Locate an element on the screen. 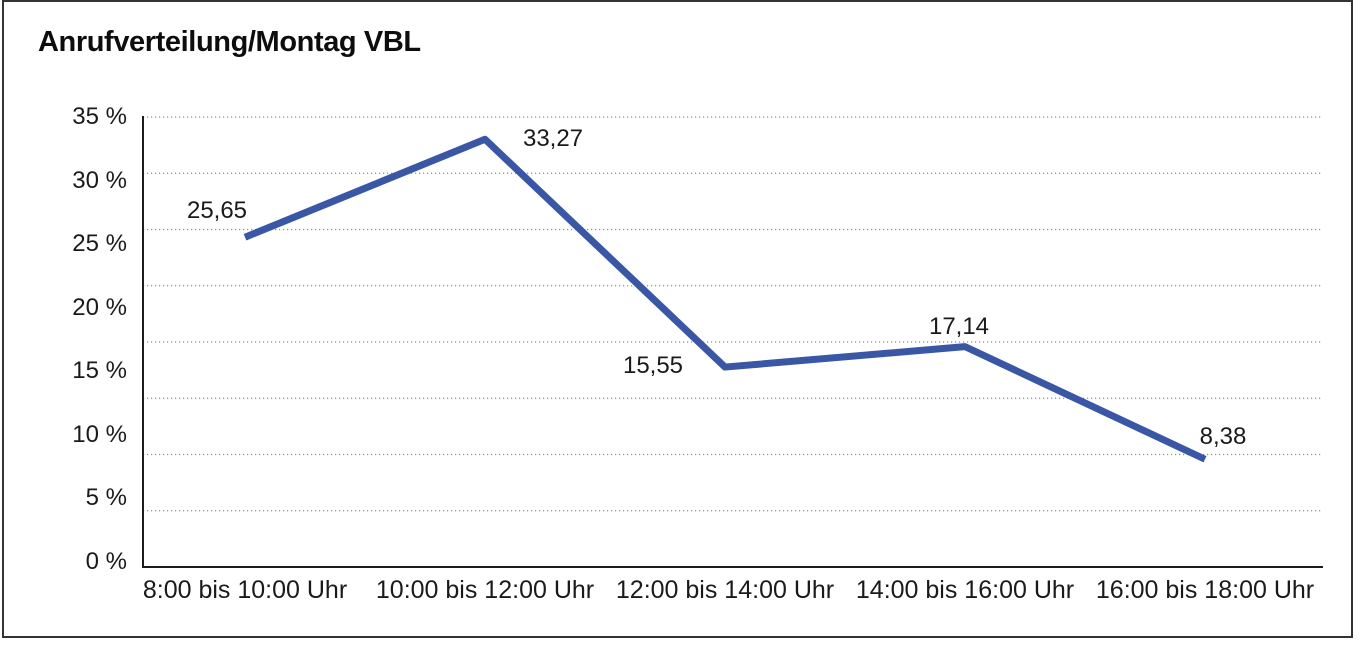  data-point-label: 25,65 is located at coordinates (217, 211).